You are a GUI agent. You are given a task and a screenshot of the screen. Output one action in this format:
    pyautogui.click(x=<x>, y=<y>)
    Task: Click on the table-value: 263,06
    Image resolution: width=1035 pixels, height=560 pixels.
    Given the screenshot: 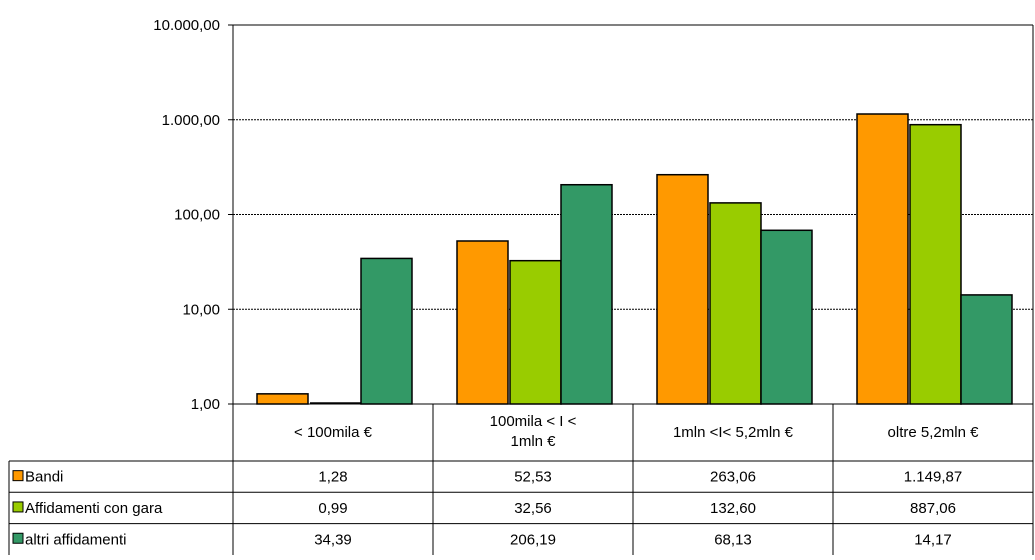 What is the action you would take?
    pyautogui.click(x=733, y=477)
    